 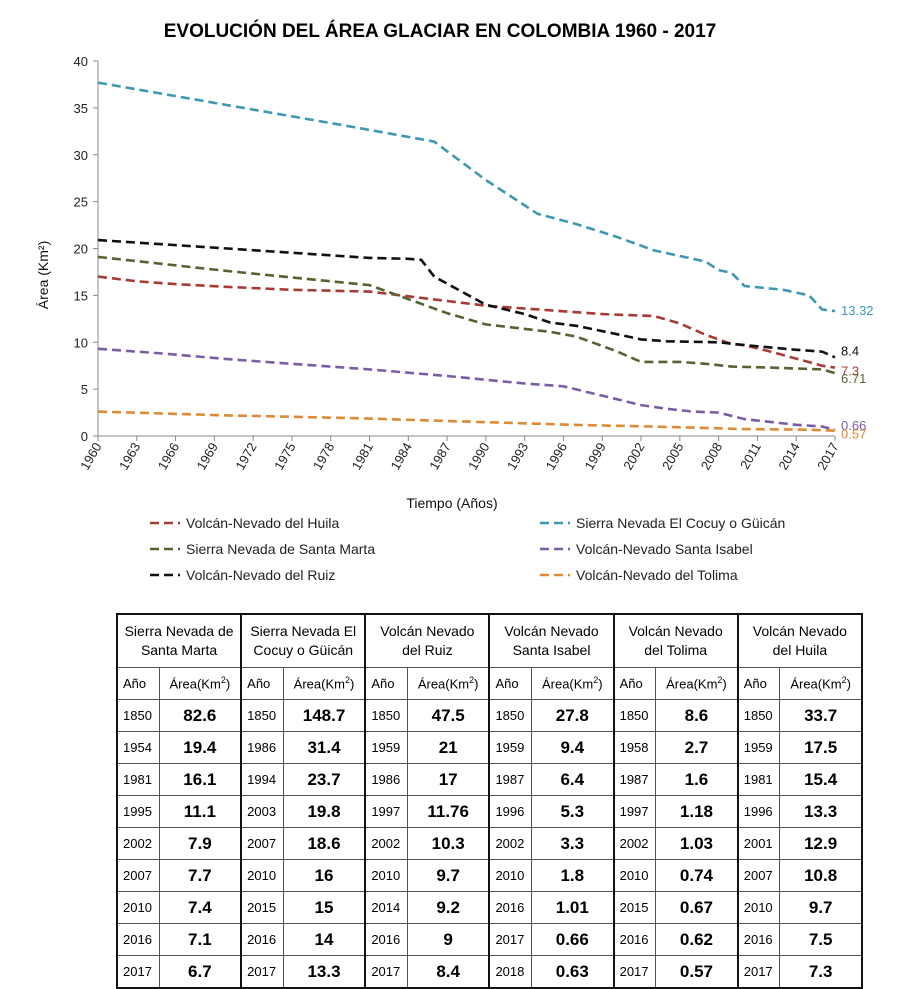 What do you see at coordinates (697, 747) in the screenshot?
I see `area-value-cell: 2.7` at bounding box center [697, 747].